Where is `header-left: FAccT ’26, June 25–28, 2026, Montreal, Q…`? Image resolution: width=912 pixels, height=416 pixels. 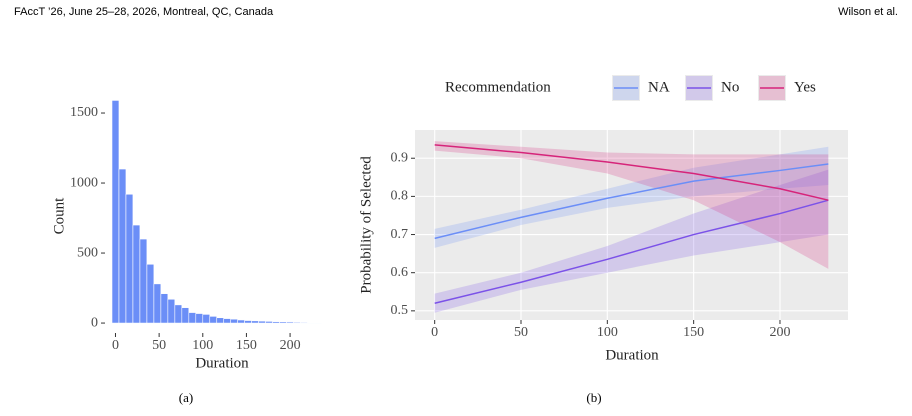 header-left: FAccT ’26, June 25–28, 2026, Montreal, Q… is located at coordinates (144, 12).